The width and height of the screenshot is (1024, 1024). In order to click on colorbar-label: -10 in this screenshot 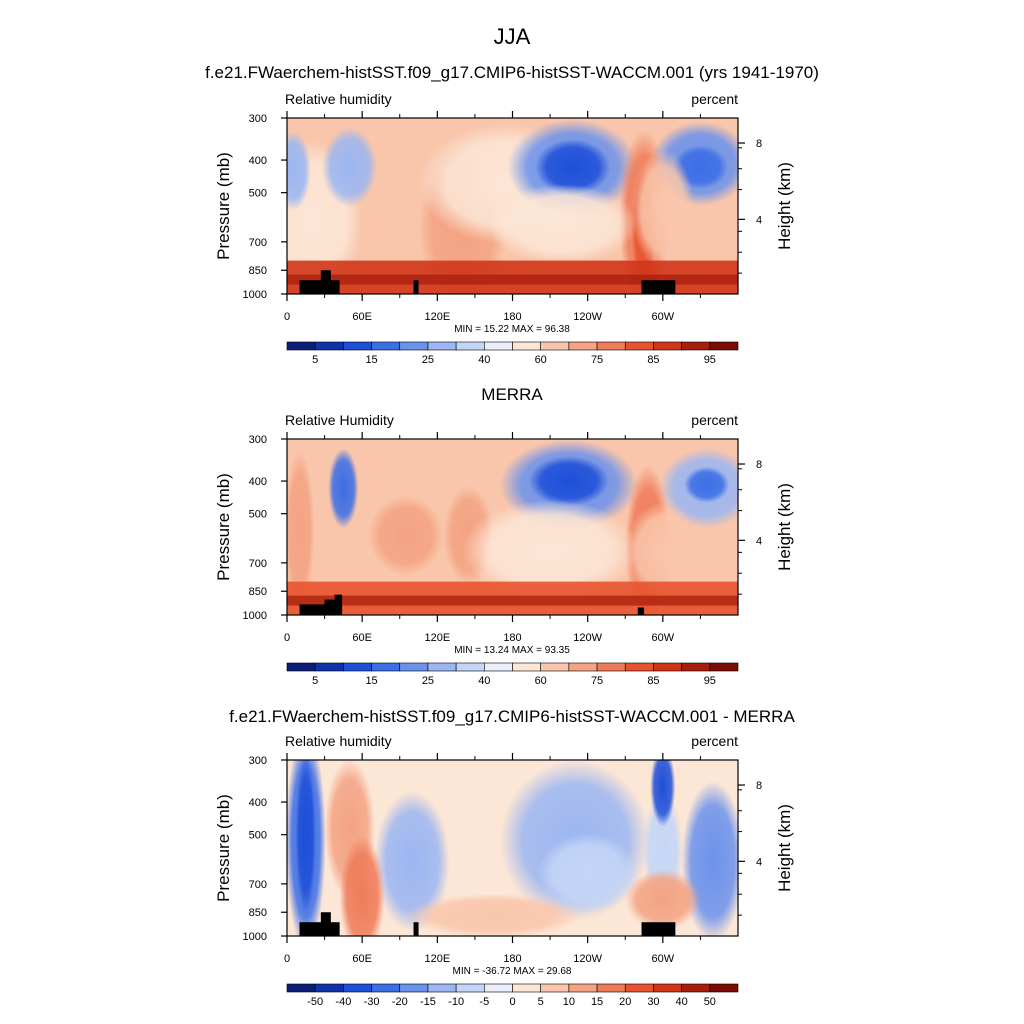, I will do `click(456, 1002)`.